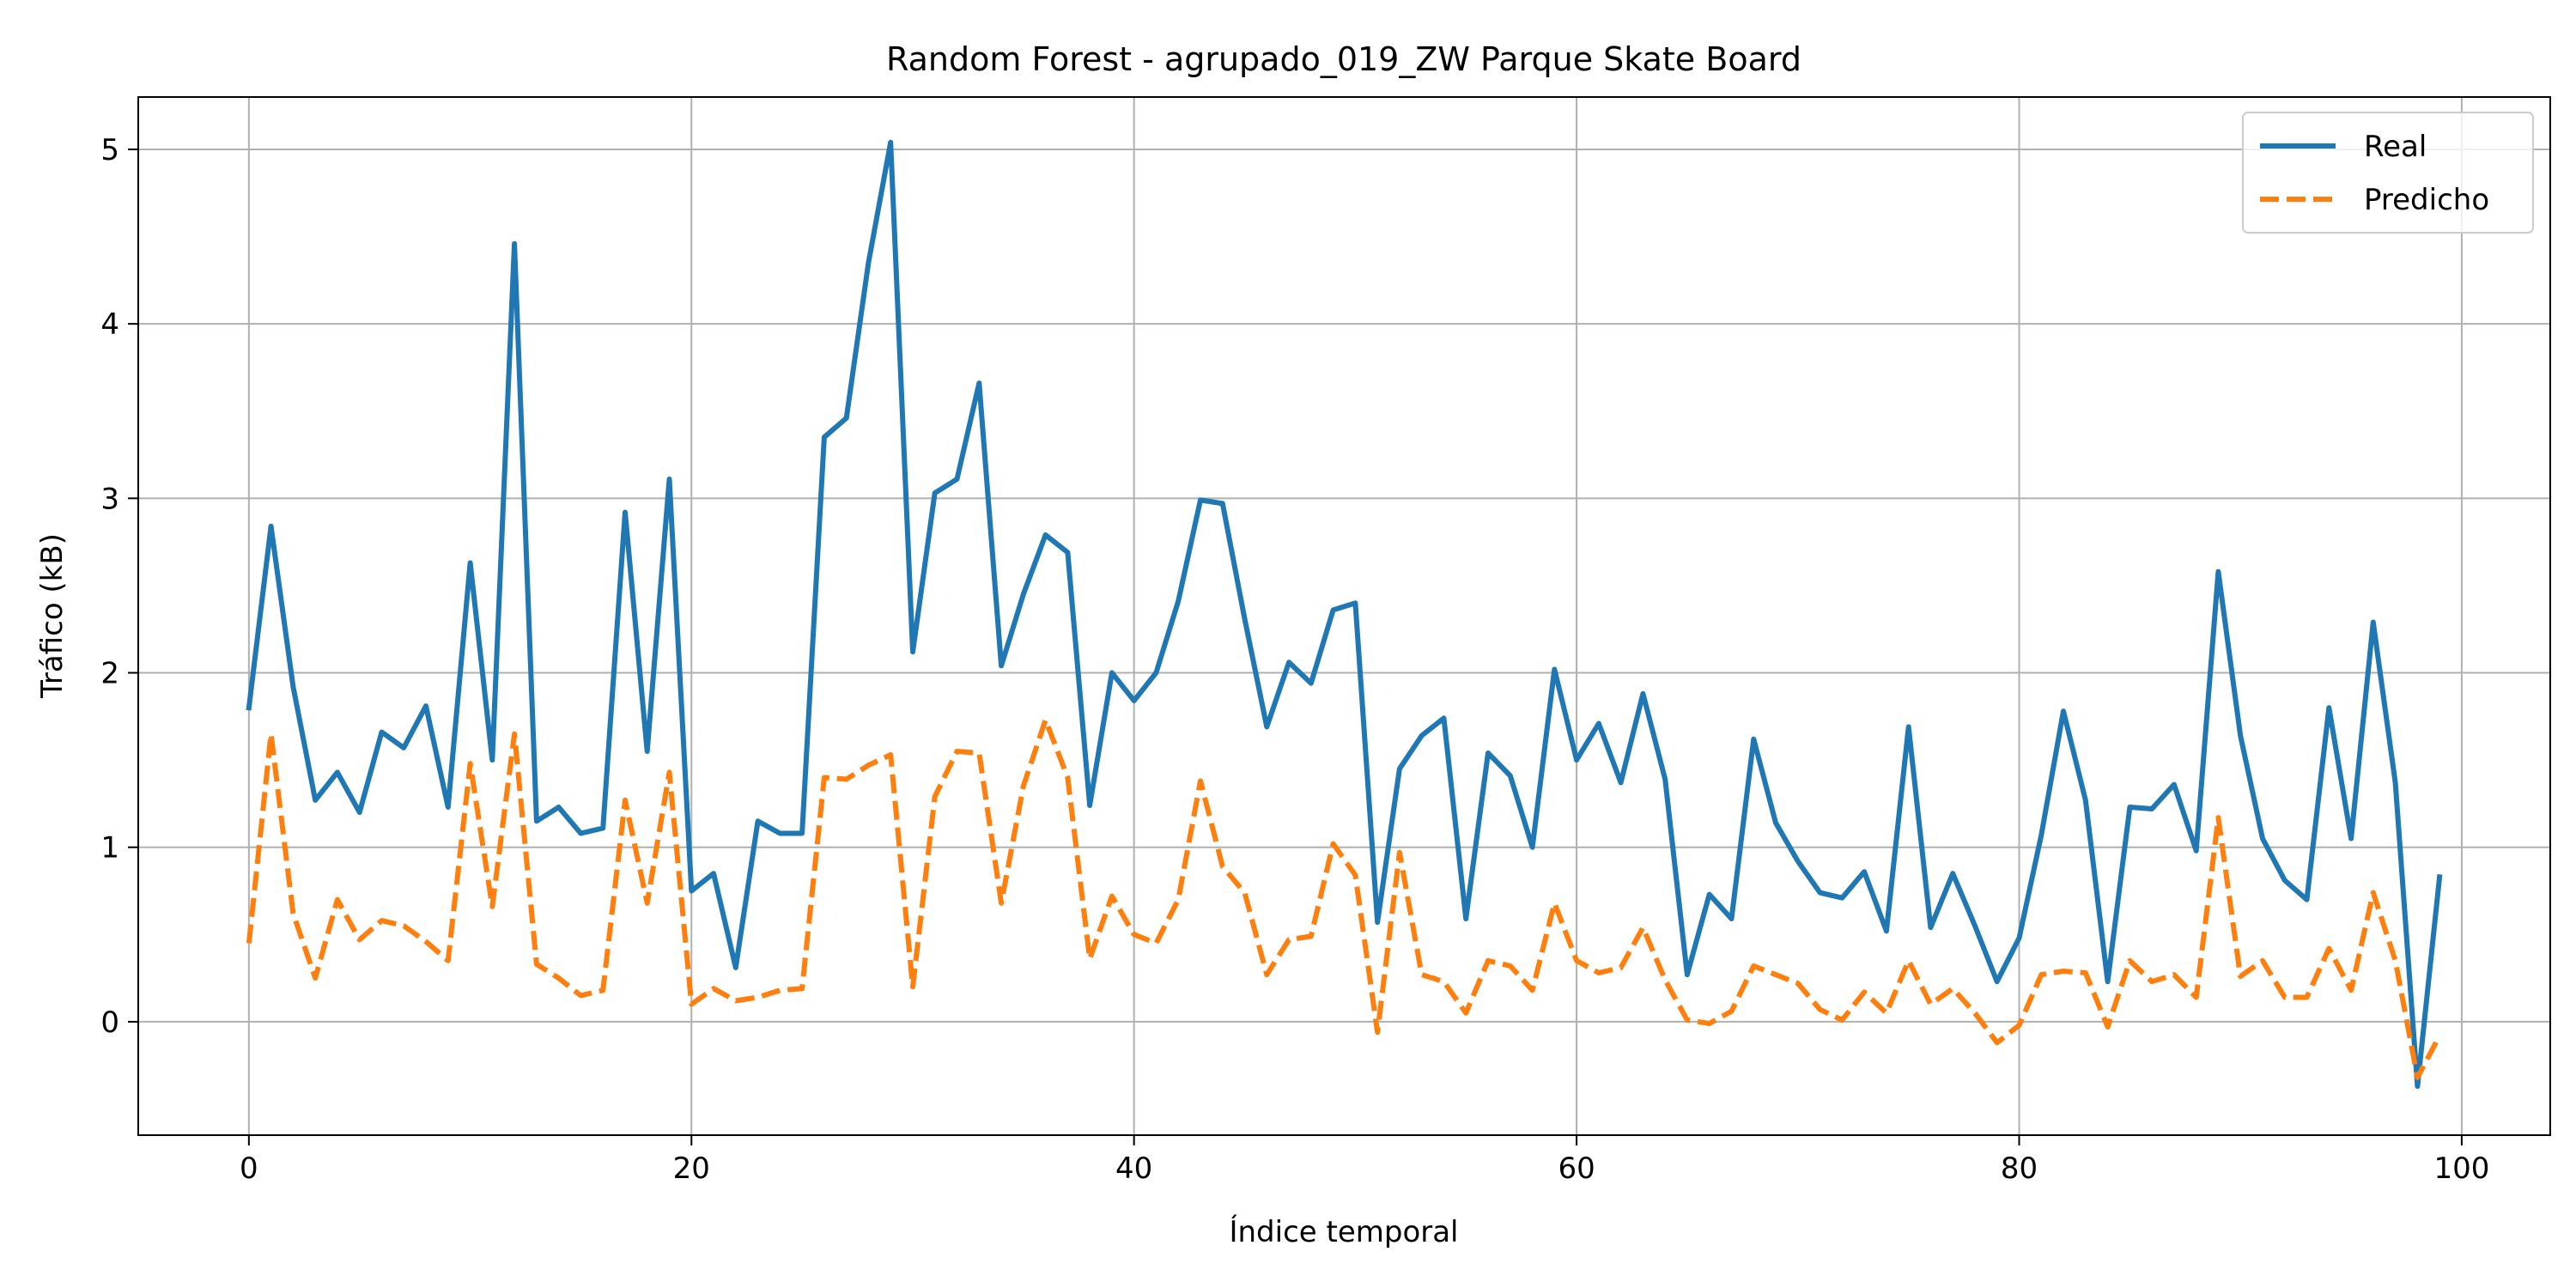 The width and height of the screenshot is (2576, 1288). Describe the element at coordinates (109, 1023) in the screenshot. I see `y-tick-label: 0` at that location.